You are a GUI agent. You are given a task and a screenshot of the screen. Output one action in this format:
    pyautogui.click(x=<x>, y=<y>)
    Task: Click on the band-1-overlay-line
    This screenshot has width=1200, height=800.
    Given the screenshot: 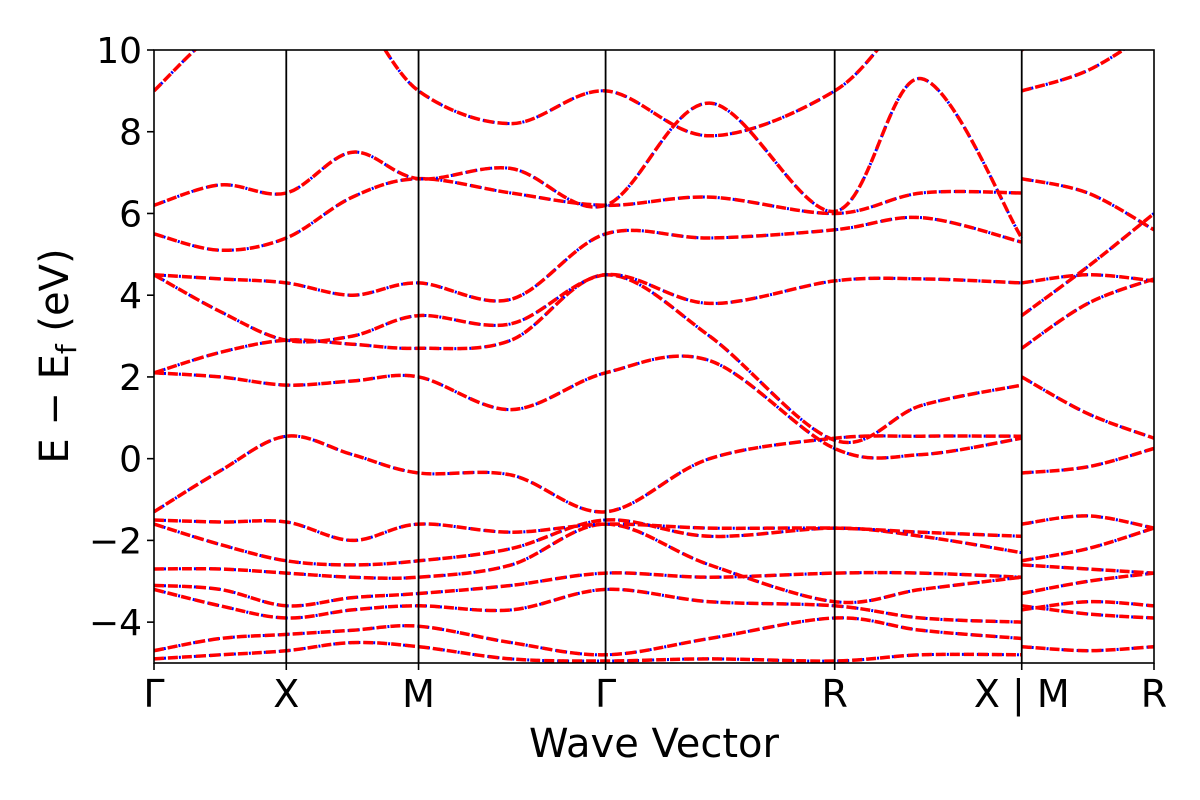 What is the action you would take?
    pyautogui.click(x=654, y=651)
    